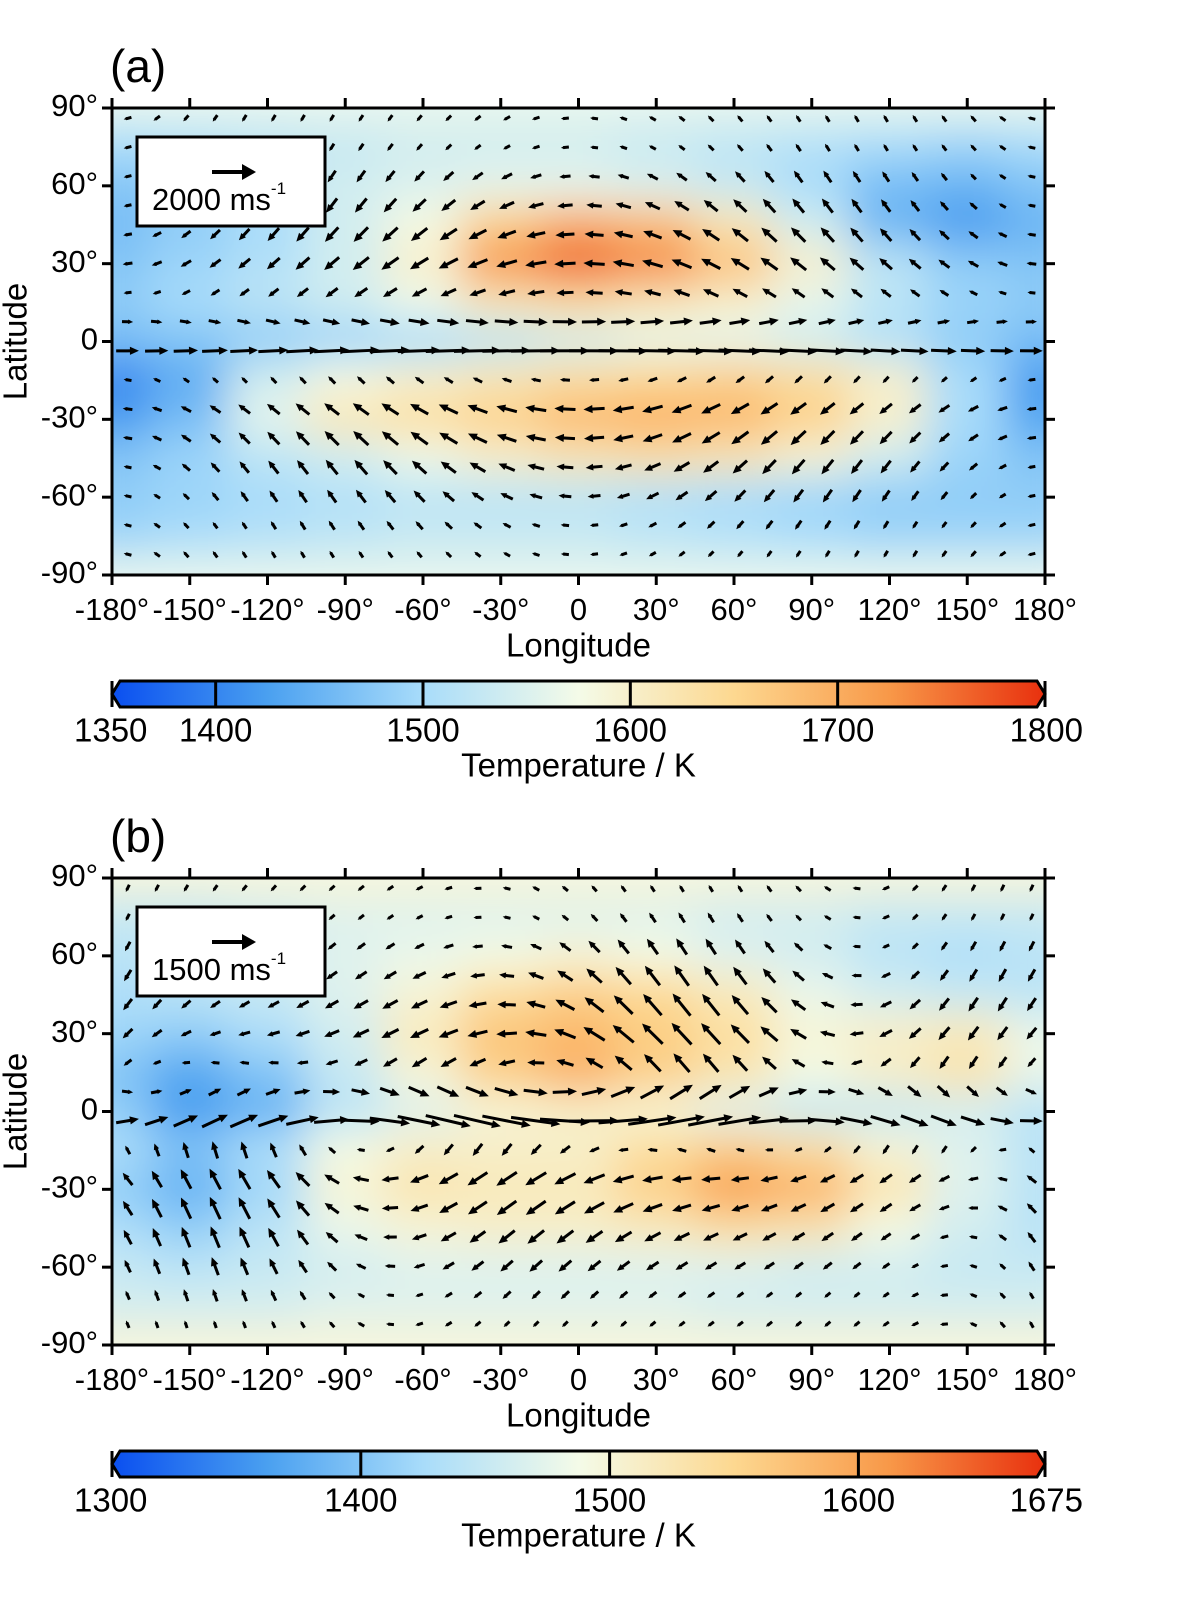 The height and width of the screenshot is (1623, 1196). What do you see at coordinates (74, 105) in the screenshot?
I see `y-tick-label: 90°` at bounding box center [74, 105].